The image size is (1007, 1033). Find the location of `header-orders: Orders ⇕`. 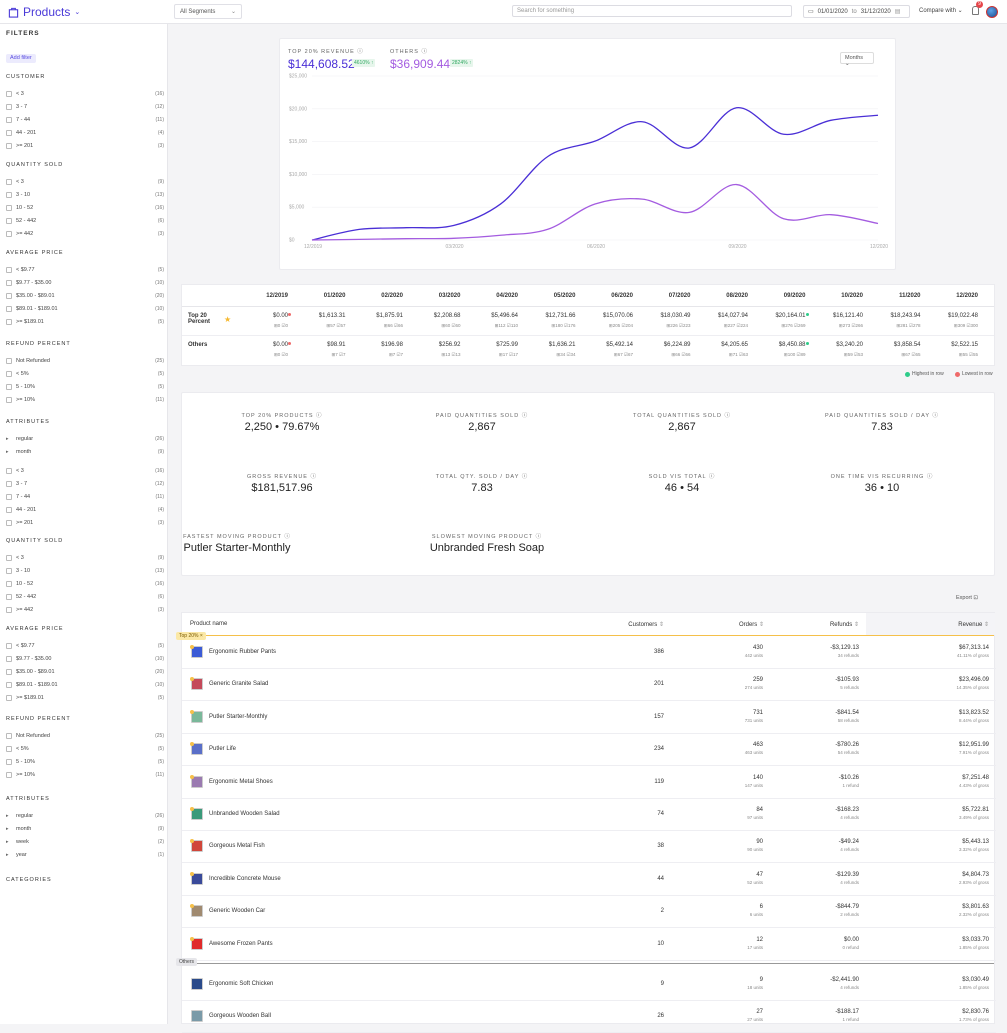

header-orders: Orders ⇕ is located at coordinates (733, 624).